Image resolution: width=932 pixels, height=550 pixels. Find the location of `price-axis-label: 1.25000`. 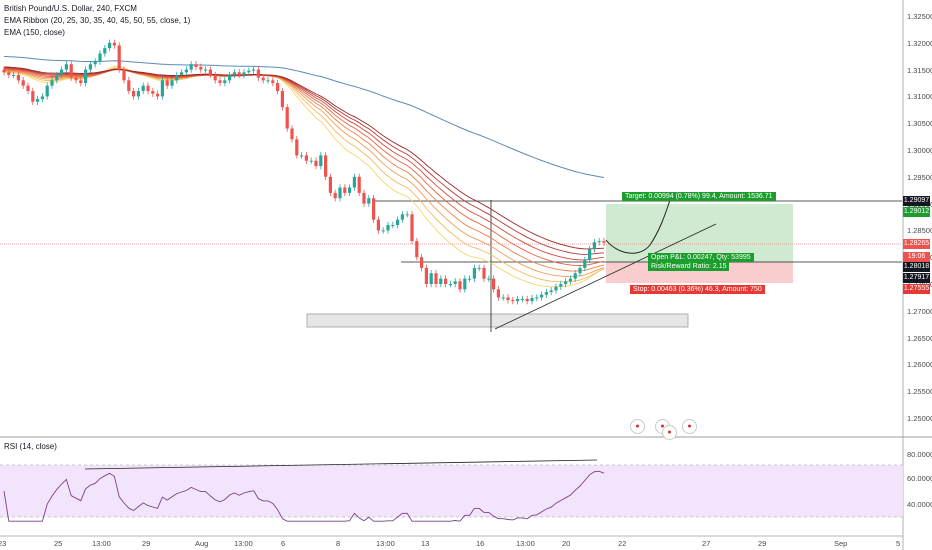

price-axis-label: 1.25000 is located at coordinates (919, 418).